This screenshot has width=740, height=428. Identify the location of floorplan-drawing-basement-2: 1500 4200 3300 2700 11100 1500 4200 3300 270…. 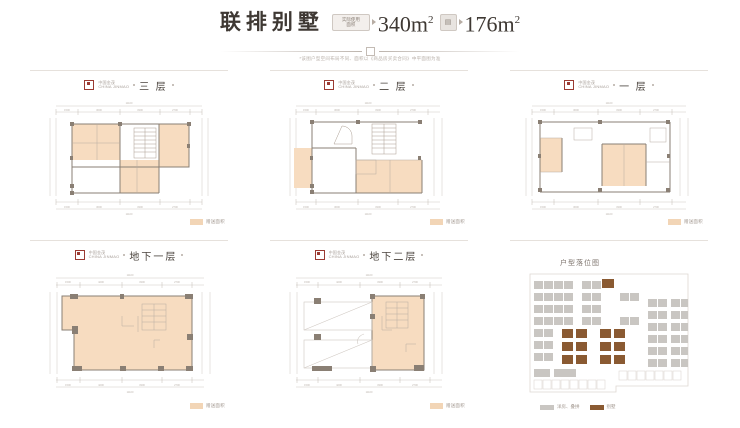
(371, 333).